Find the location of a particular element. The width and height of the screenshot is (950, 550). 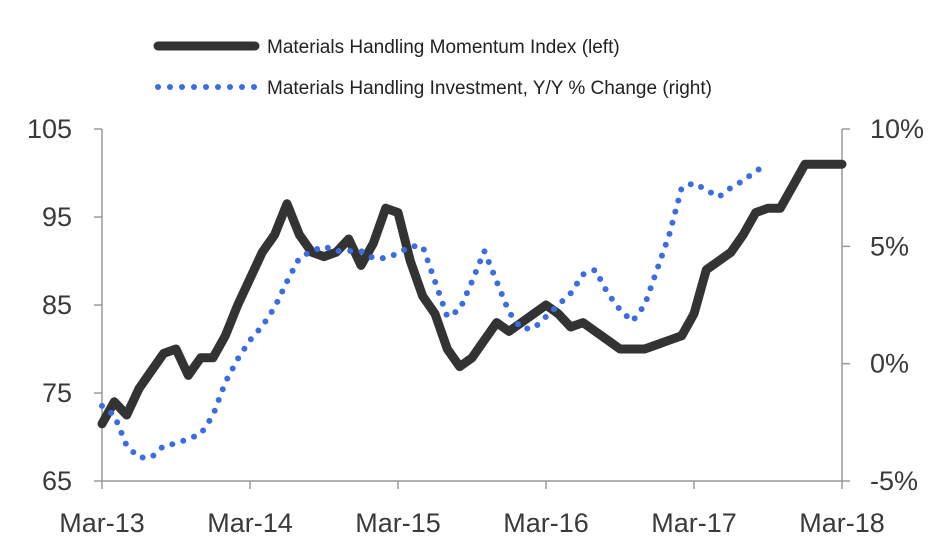

y-right-tick-label: 0% is located at coordinates (889, 364).